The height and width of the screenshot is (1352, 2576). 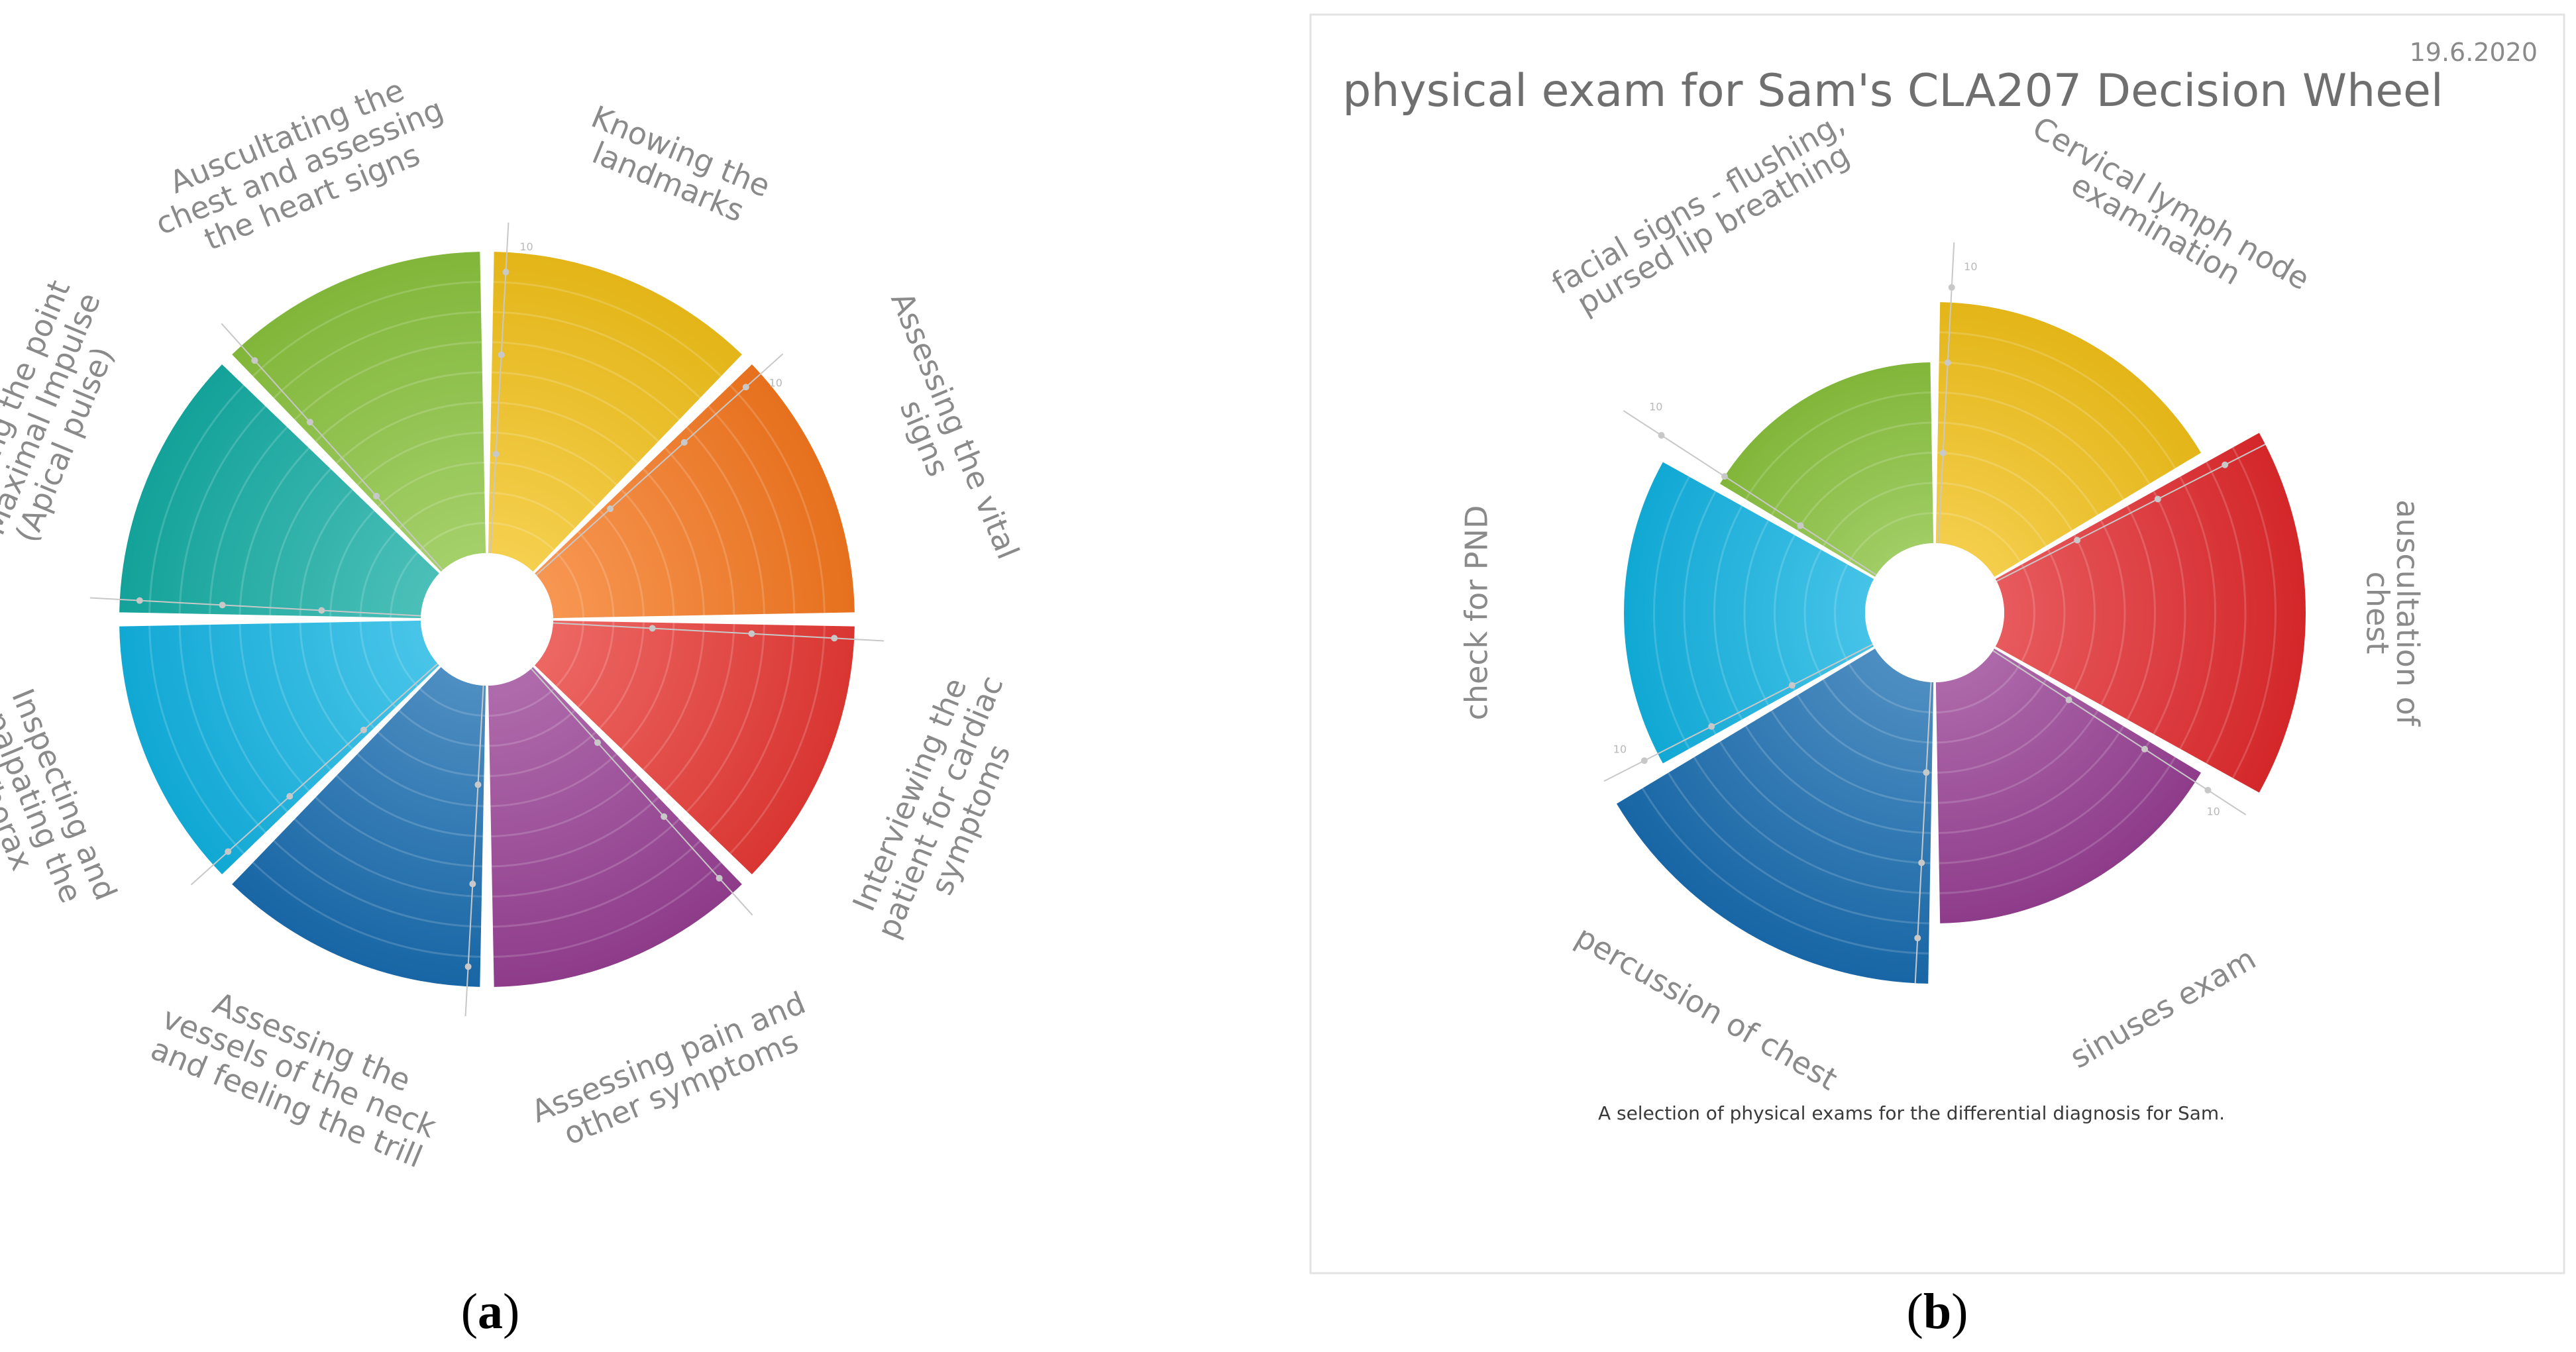 I want to click on wheel-label-line: sinuses exam, so click(x=2163, y=1008).